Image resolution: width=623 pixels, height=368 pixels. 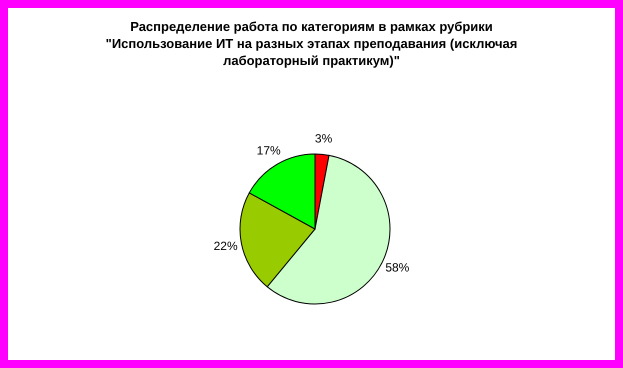 I want to click on data-label: 22%, so click(x=226, y=246).